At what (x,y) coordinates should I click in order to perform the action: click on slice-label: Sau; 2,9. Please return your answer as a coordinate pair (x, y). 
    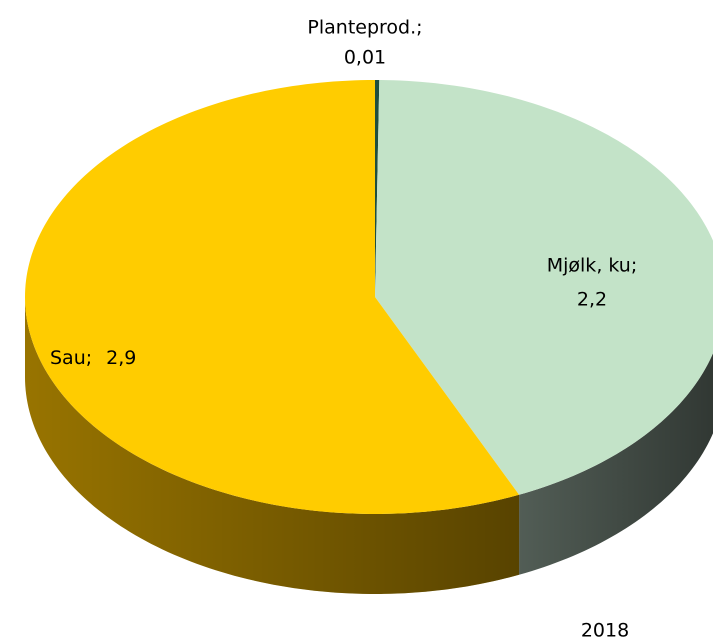
    Looking at the image, I should click on (93, 358).